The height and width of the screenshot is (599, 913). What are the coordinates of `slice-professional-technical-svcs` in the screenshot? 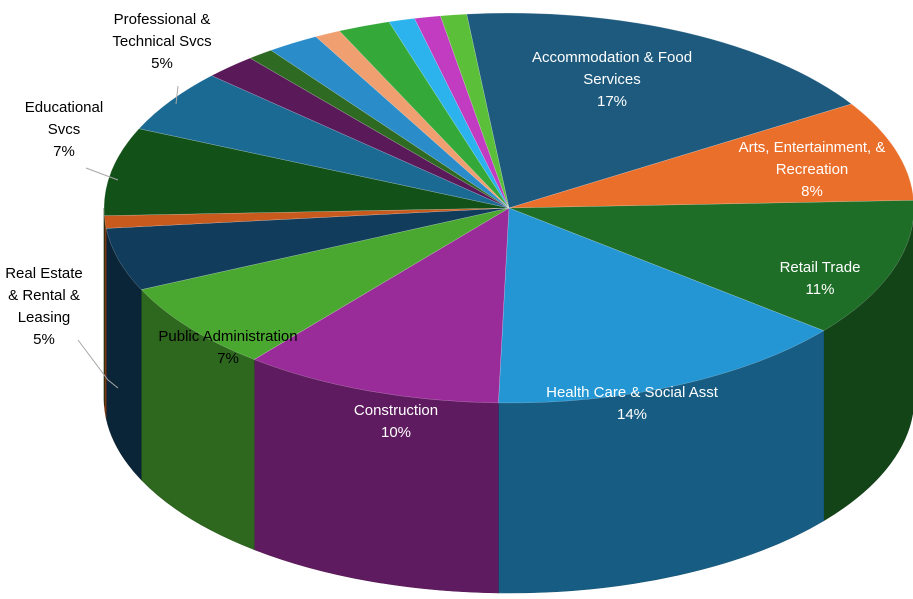 It's located at (324, 142).